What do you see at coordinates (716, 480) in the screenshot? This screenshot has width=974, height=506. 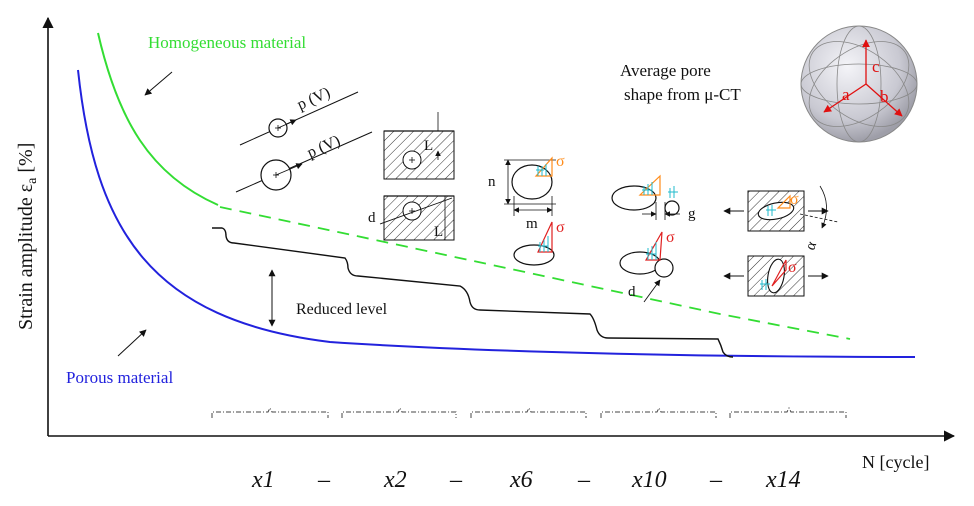 I see `dash-4: –` at bounding box center [716, 480].